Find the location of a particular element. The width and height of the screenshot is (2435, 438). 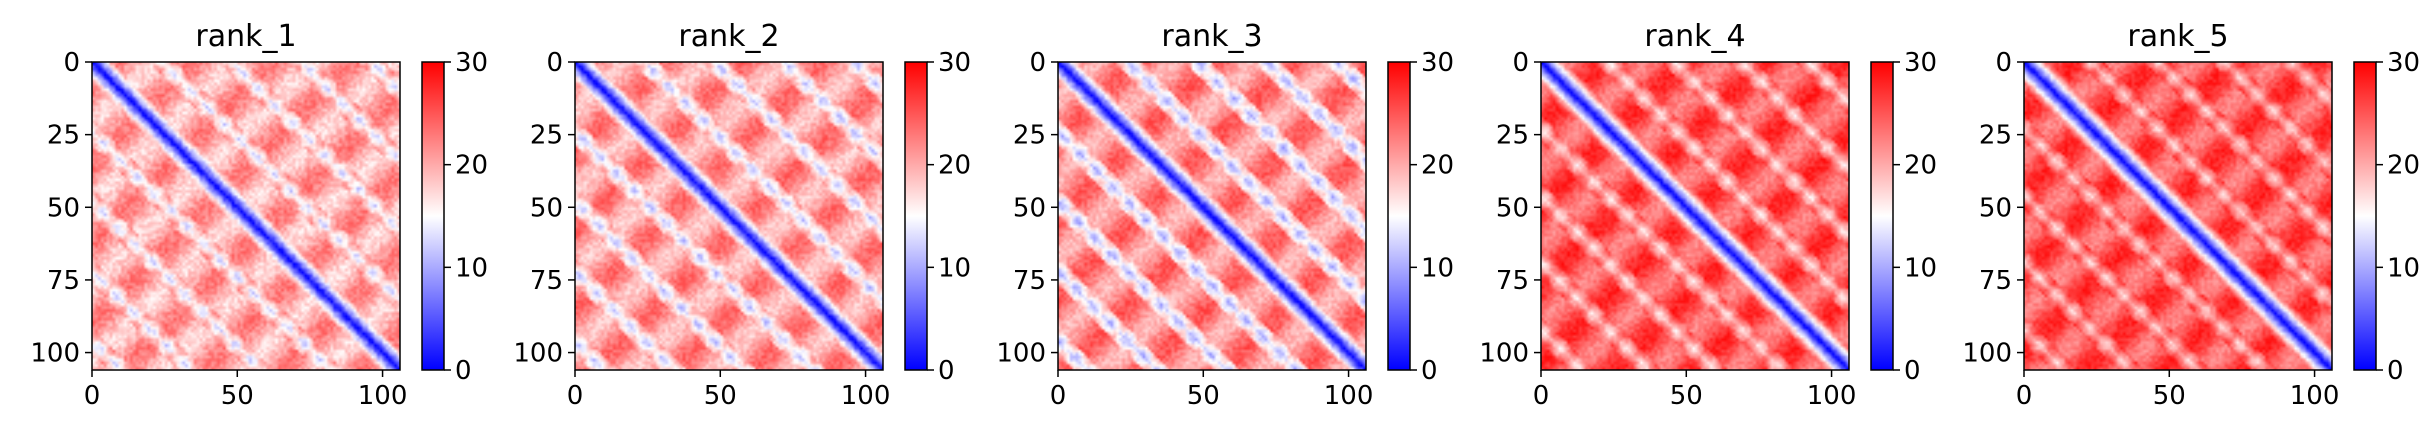

chart-title: rank_2 is located at coordinates (728, 36).